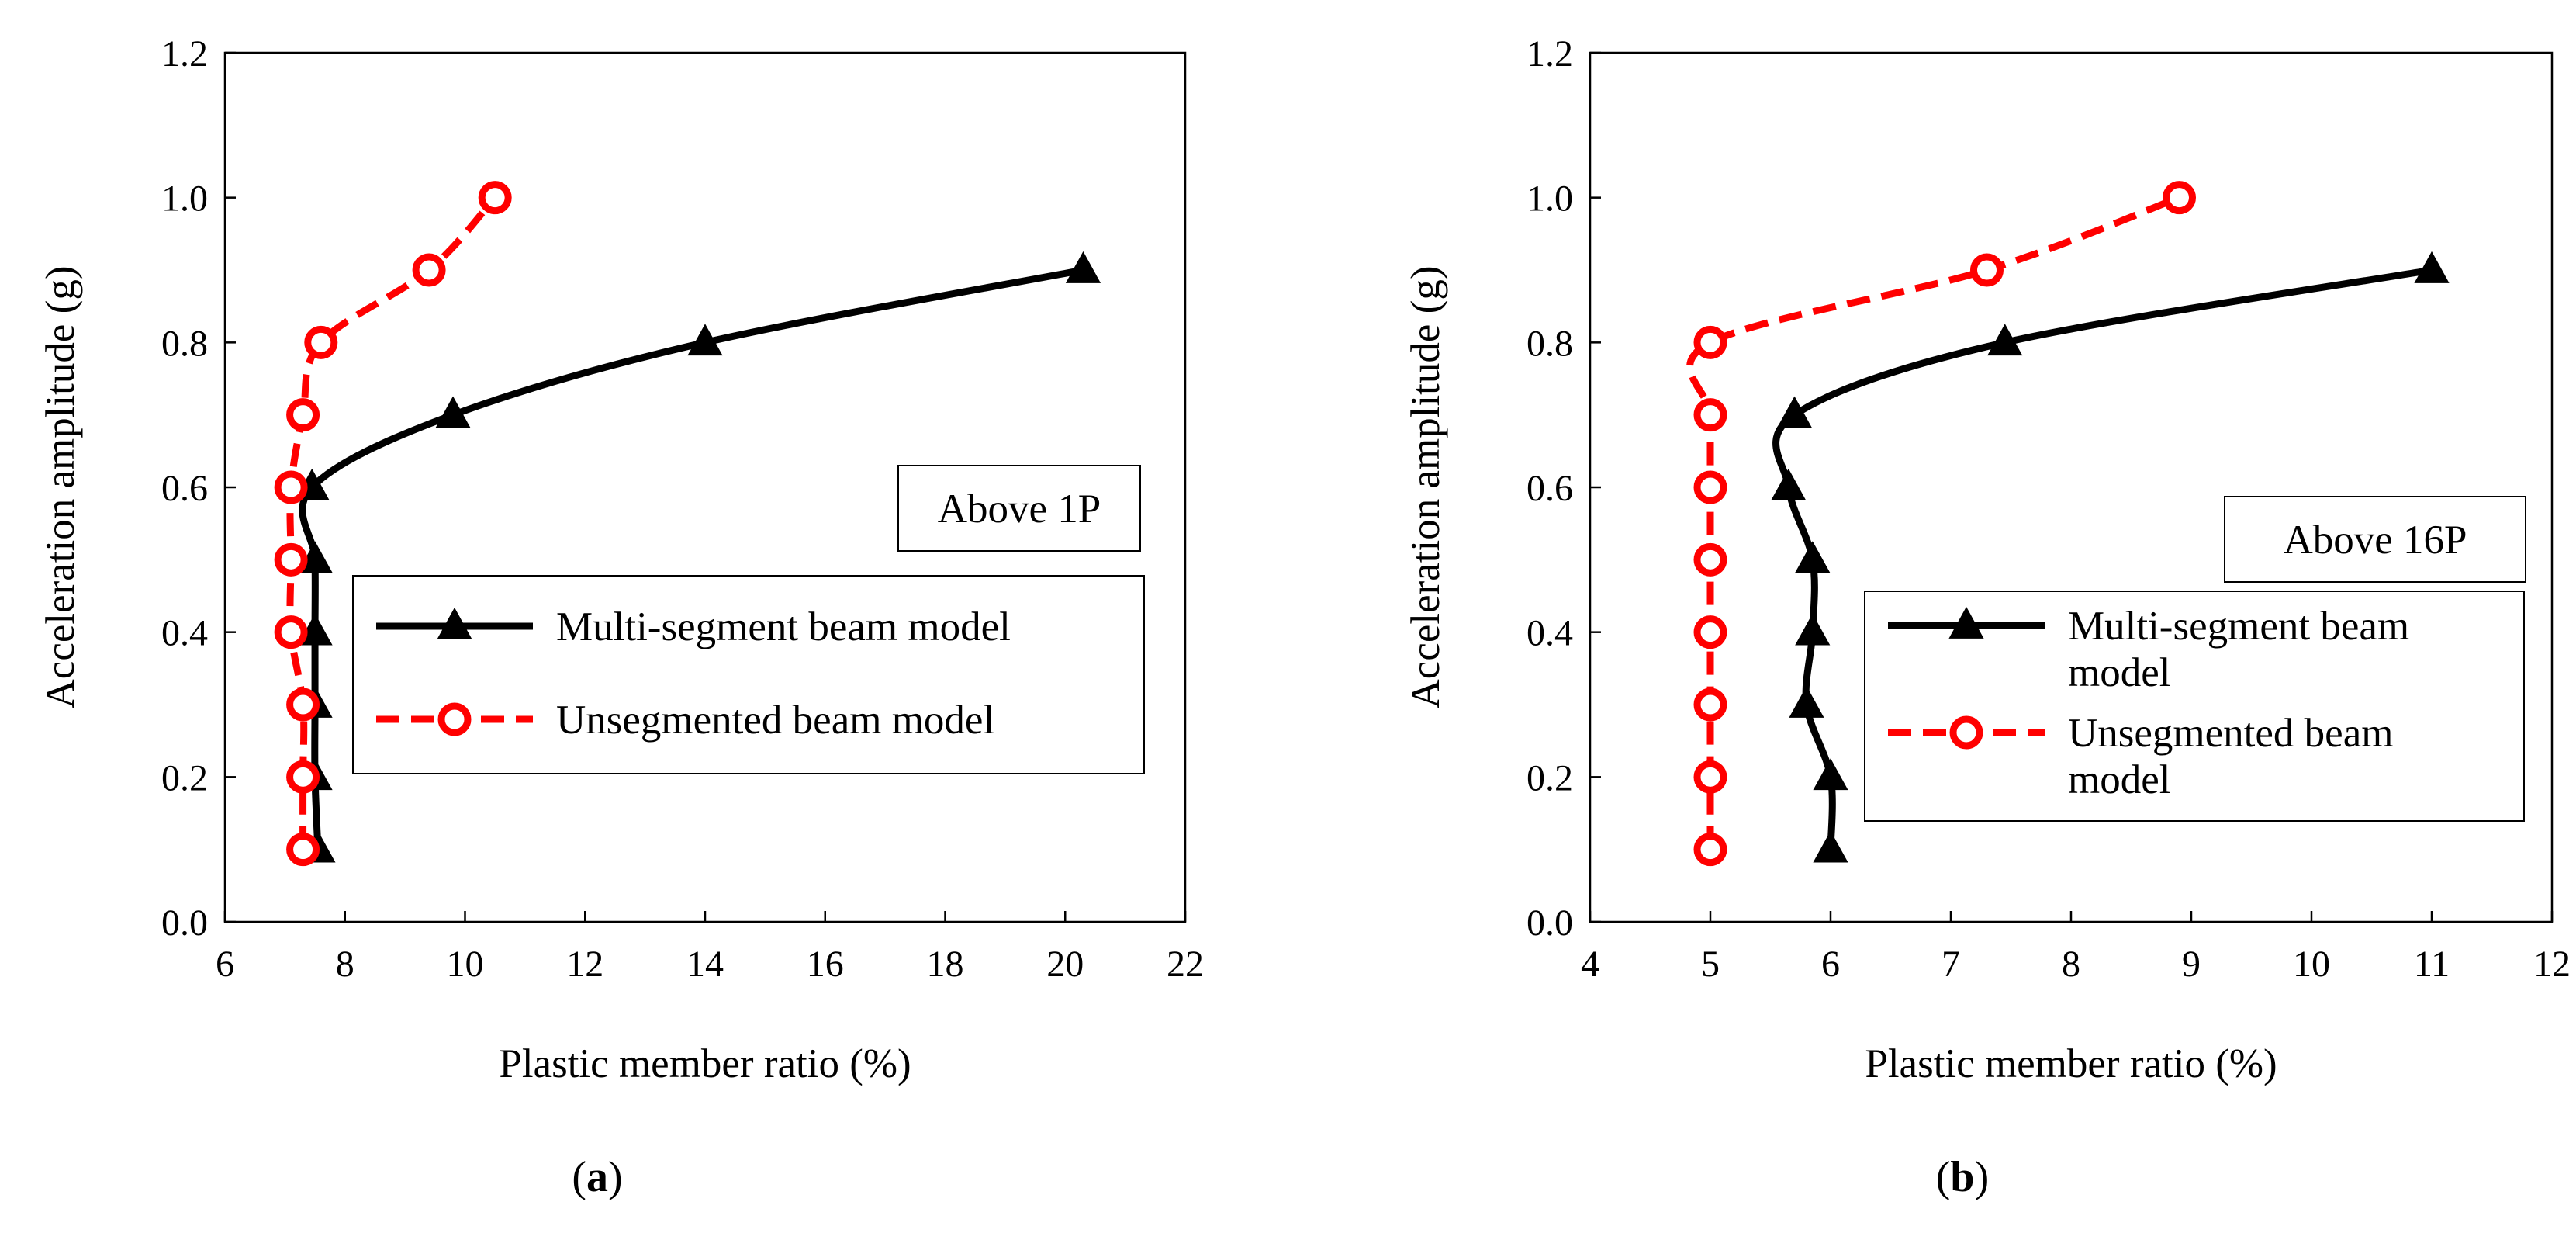 The image size is (2576, 1233). Describe the element at coordinates (1951, 964) in the screenshot. I see `x-tick-label: 7` at that location.